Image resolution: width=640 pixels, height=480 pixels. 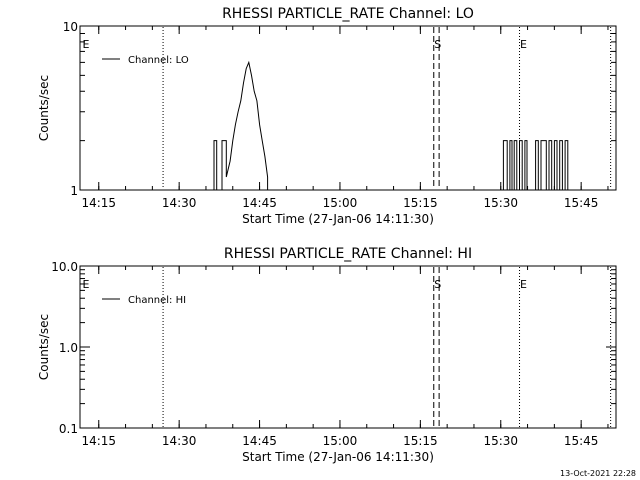 I want to click on y-tick-label: 10.0, so click(x=64, y=267).